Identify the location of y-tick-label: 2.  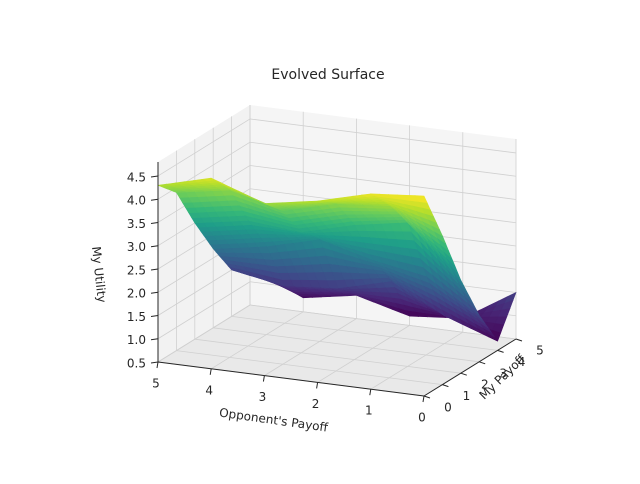
(316, 404).